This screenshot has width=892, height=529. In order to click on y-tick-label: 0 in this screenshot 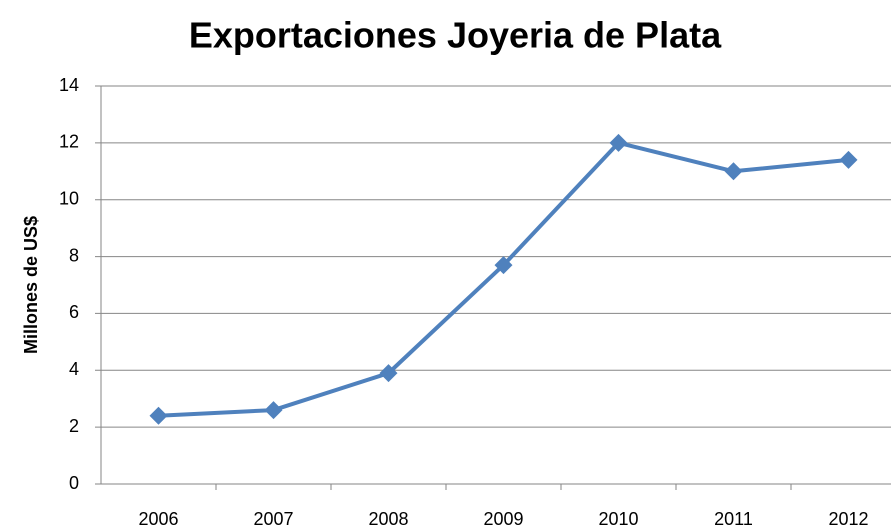, I will do `click(74, 483)`.